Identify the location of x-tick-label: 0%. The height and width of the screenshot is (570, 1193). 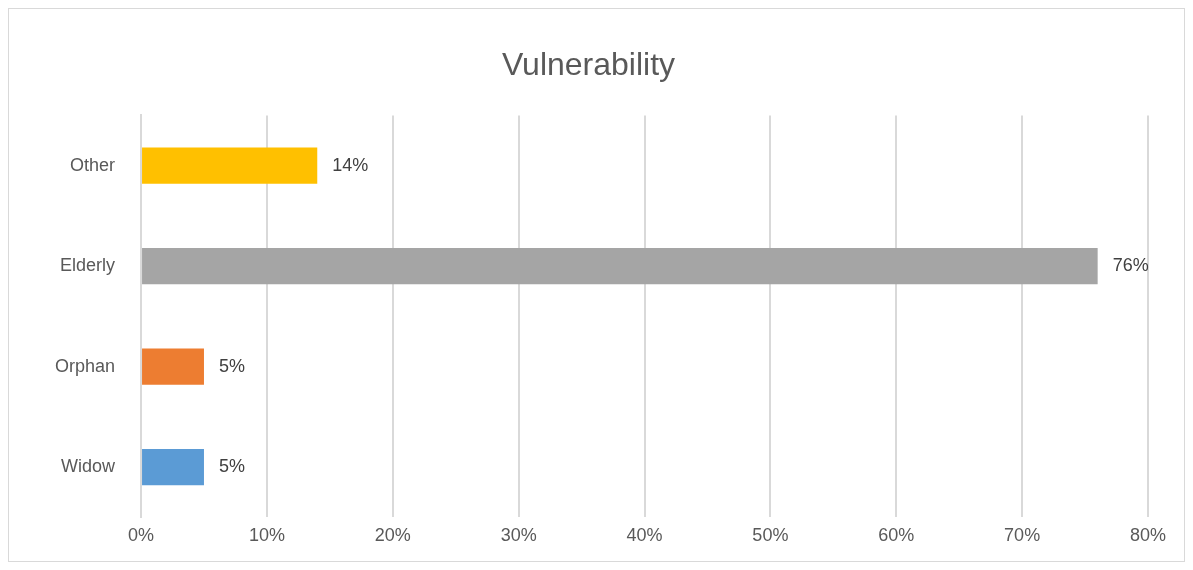
(141, 535).